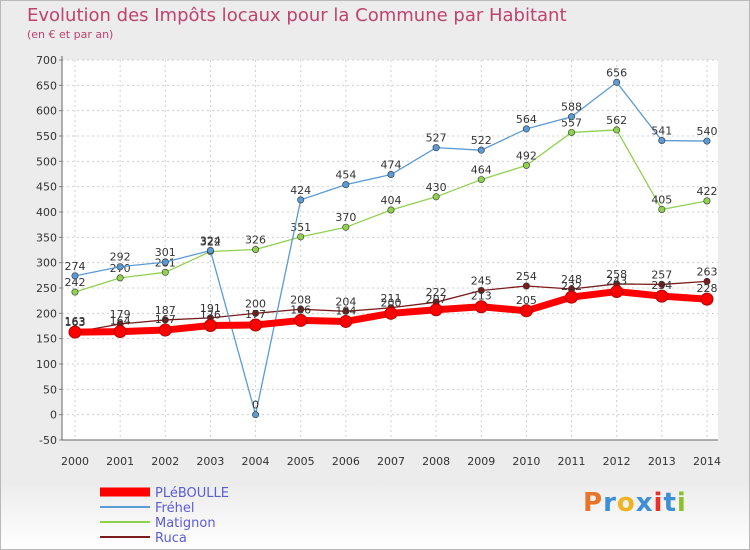 This screenshot has width=750, height=550. What do you see at coordinates (300, 299) in the screenshot?
I see `data-label: 208` at bounding box center [300, 299].